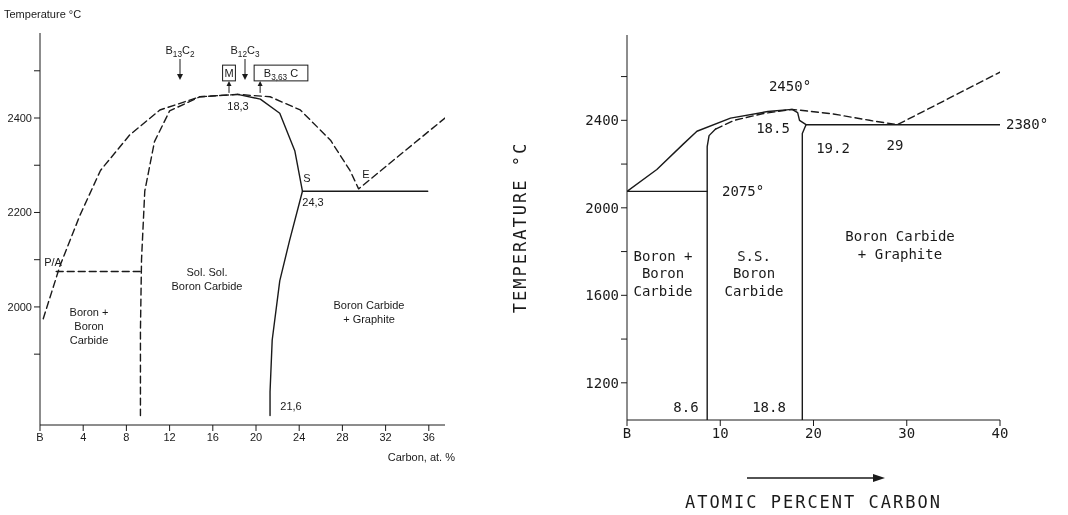  Describe the element at coordinates (773, 128) in the screenshot. I see `annotation: 18.5` at that location.